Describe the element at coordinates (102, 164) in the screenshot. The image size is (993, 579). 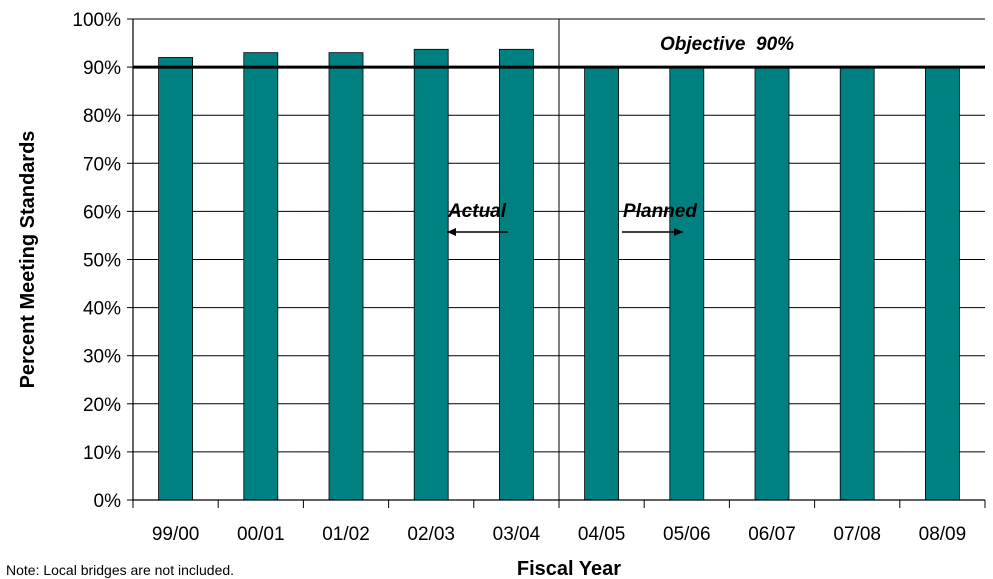
I see `y-tick-label: 70%` at that location.